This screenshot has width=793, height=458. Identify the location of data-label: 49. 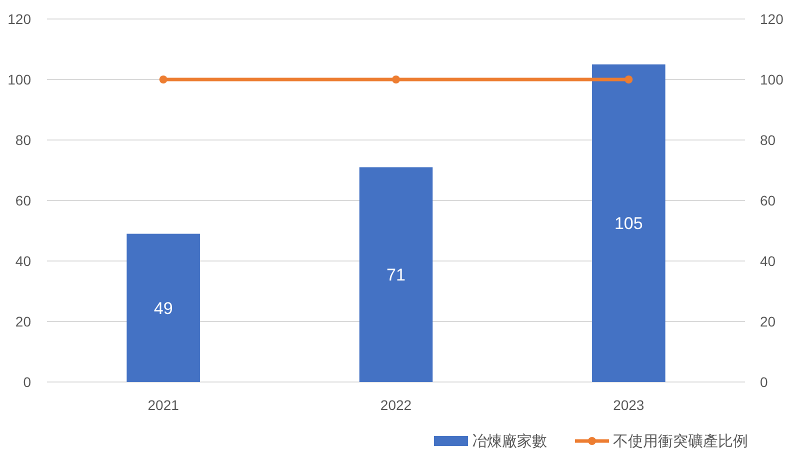
(163, 308).